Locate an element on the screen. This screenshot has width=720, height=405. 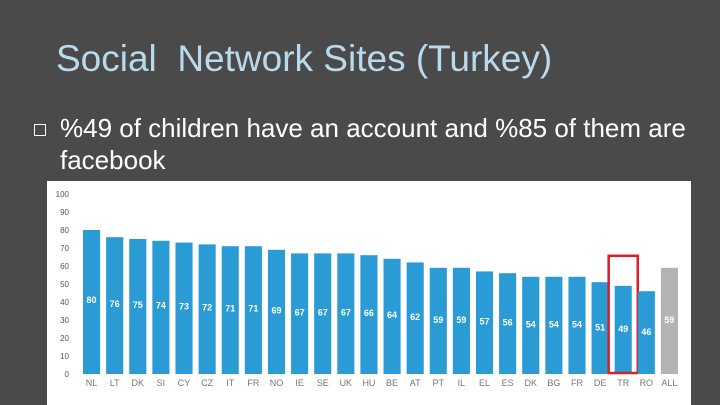
x-tick-label: NO is located at coordinates (277, 383).